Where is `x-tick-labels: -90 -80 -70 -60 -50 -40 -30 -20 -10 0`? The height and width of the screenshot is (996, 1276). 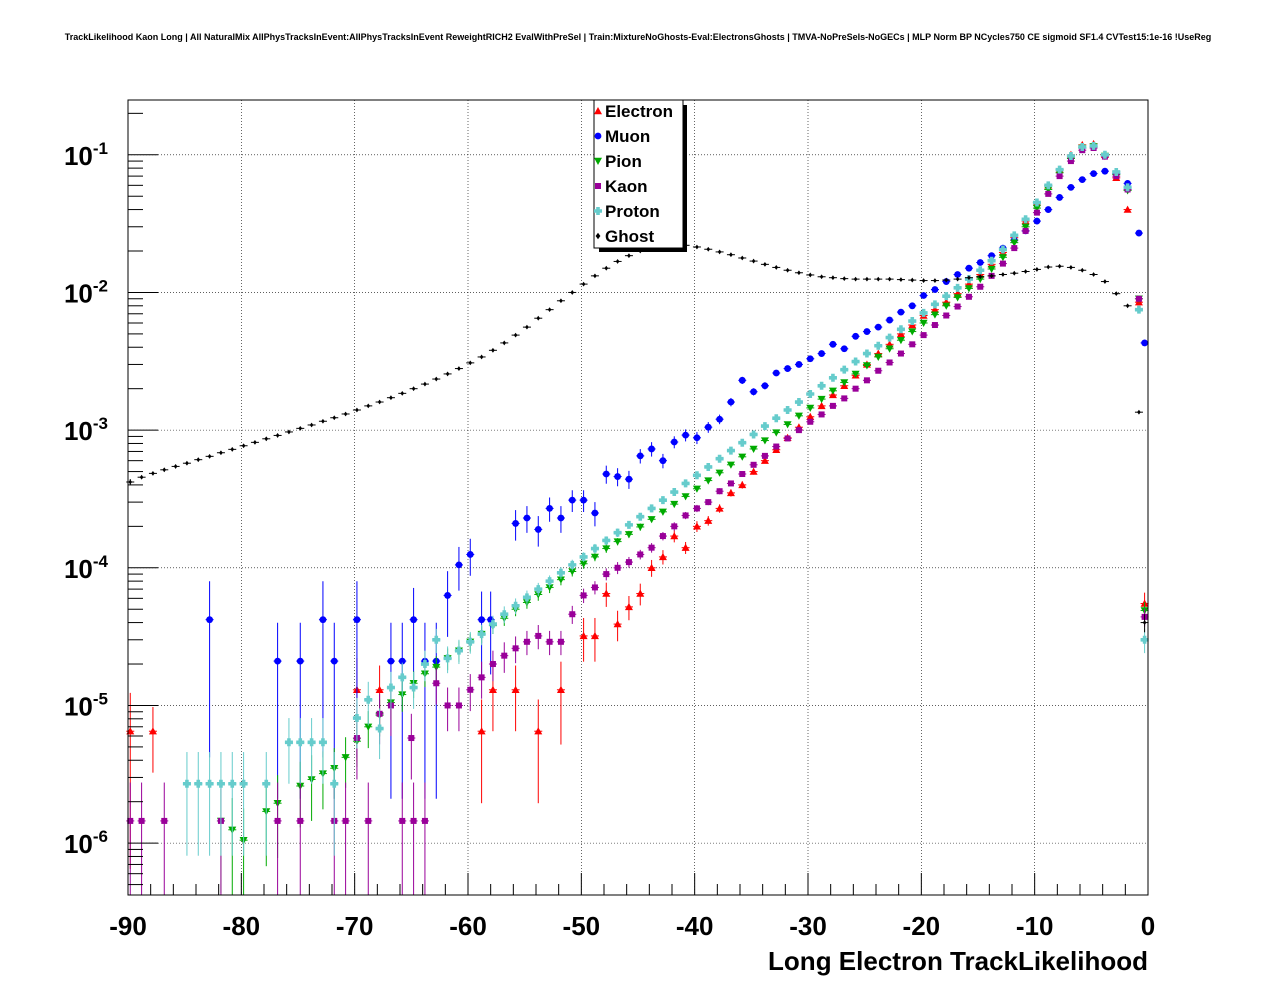
x-tick-labels: -90 -80 -70 -60 -50 -40 -30 -20 -10 0 is located at coordinates (632, 926).